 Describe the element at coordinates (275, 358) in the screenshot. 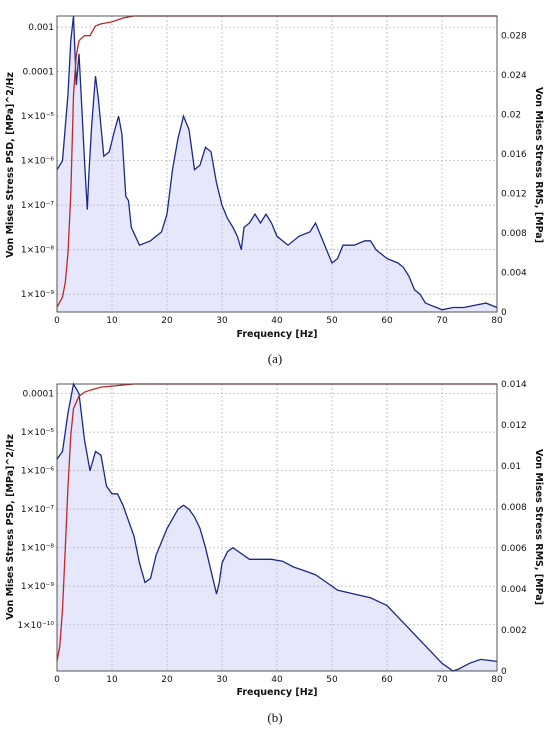

I see `panel-caption: (a)` at that location.